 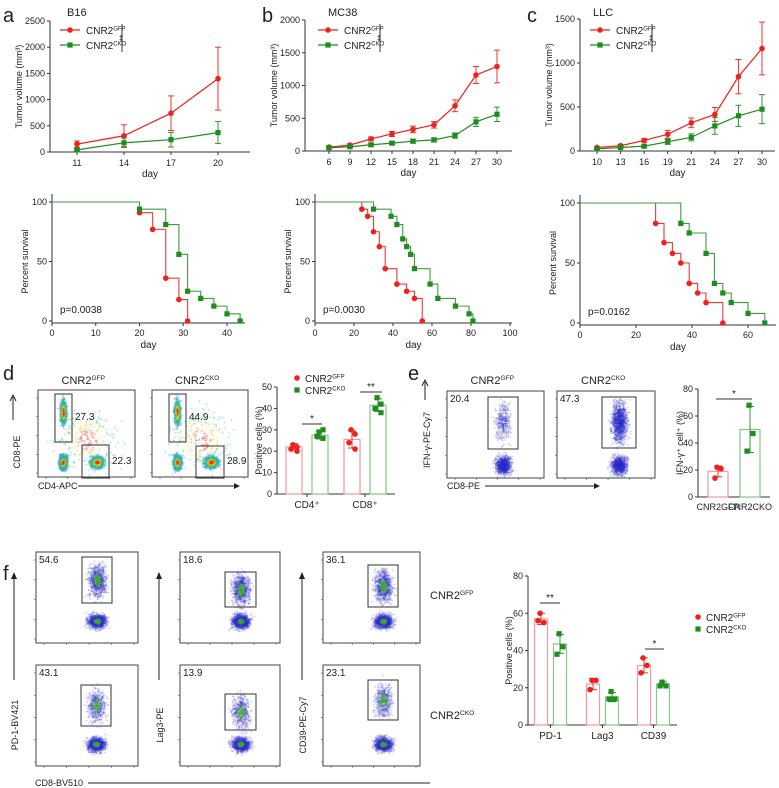 I want to click on flow-plot-f-0-2-dots, so click(x=371, y=597).